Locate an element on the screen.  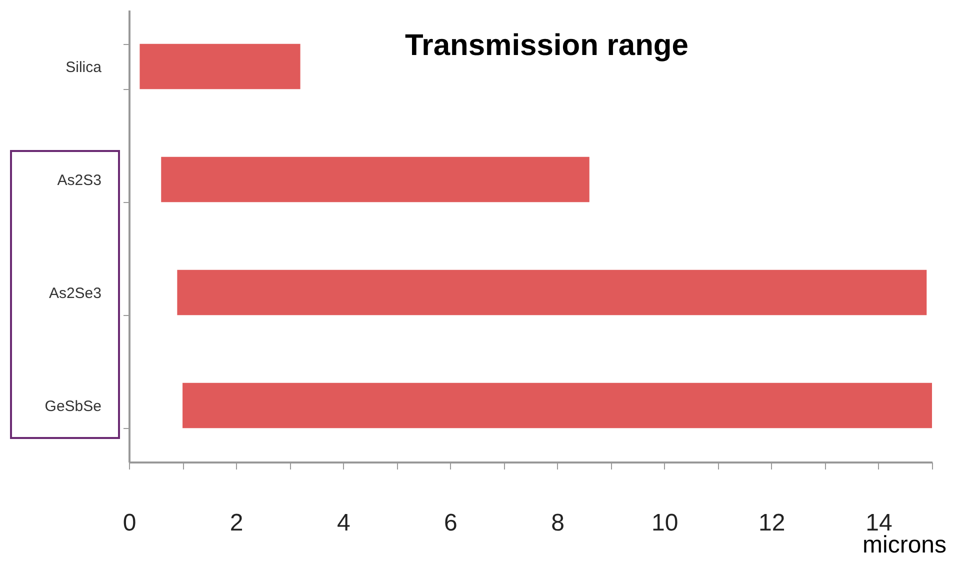
x-tick-label: 12 is located at coordinates (772, 523).